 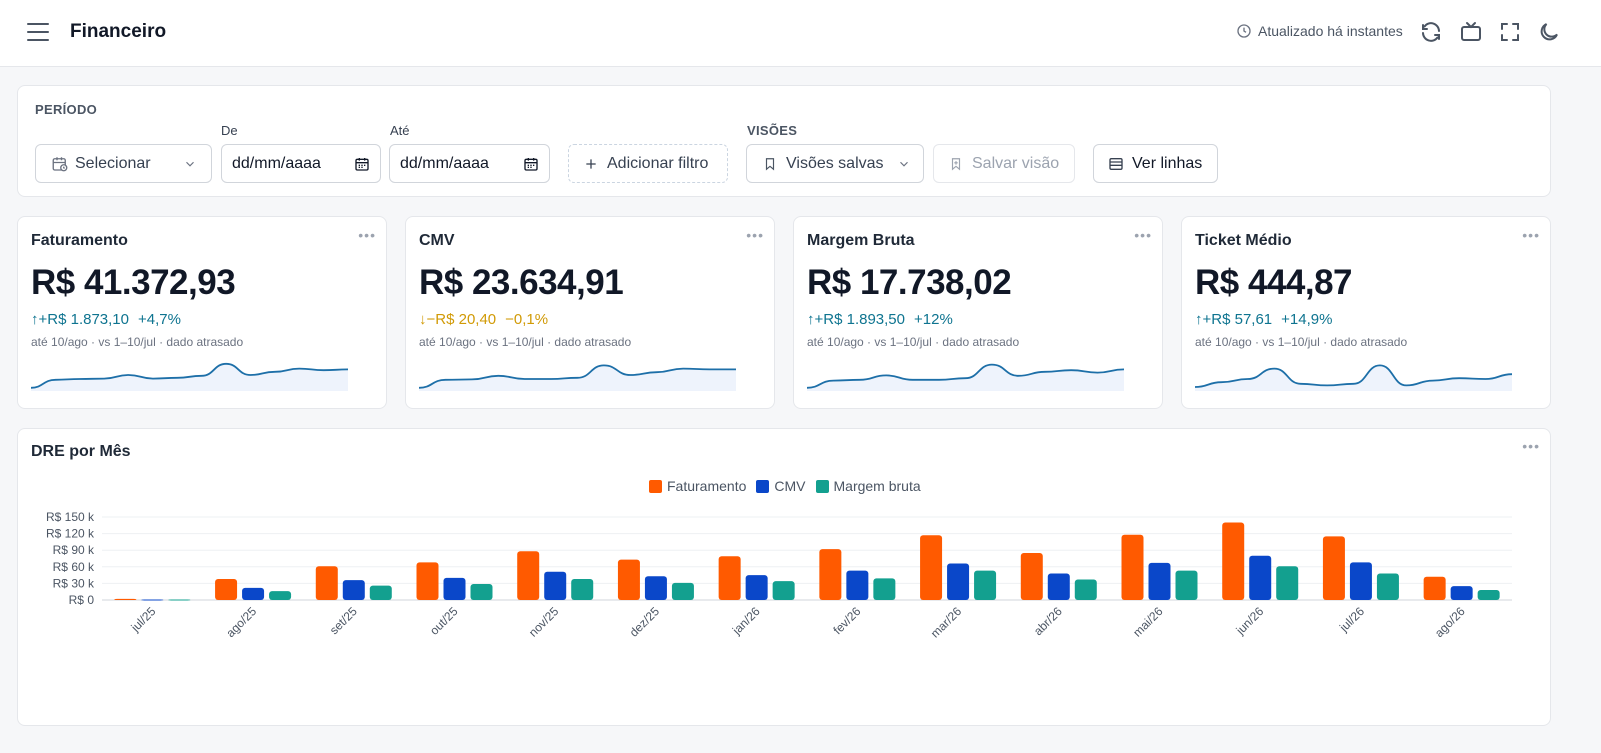 I want to click on period-section-label: PERÍODO, so click(x=66, y=109).